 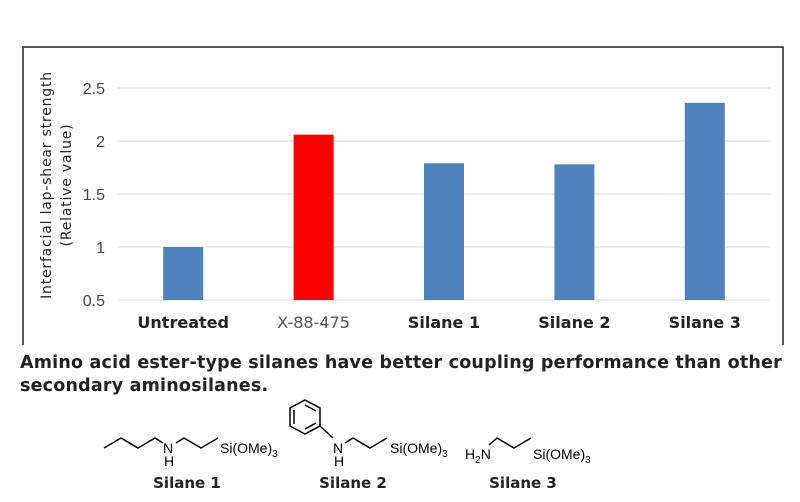 What do you see at coordinates (100, 142) in the screenshot?
I see `y-tick-label: 2` at bounding box center [100, 142].